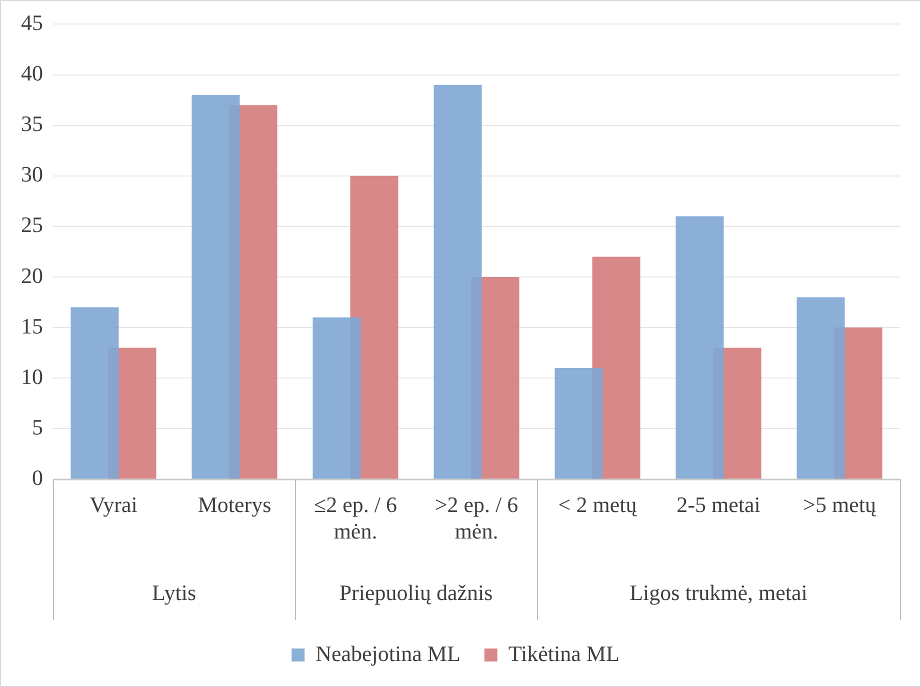 The height and width of the screenshot is (687, 921). I want to click on x-tick-label: < 2 metų, so click(597, 505).